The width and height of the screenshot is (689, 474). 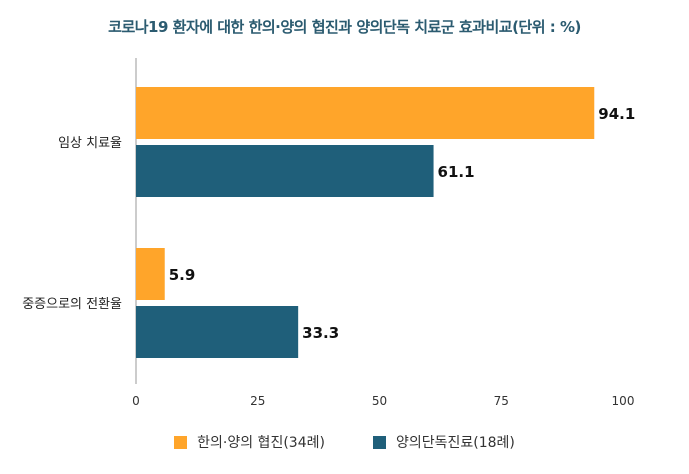 What do you see at coordinates (379, 401) in the screenshot?
I see `x-tick-label: 50` at bounding box center [379, 401].